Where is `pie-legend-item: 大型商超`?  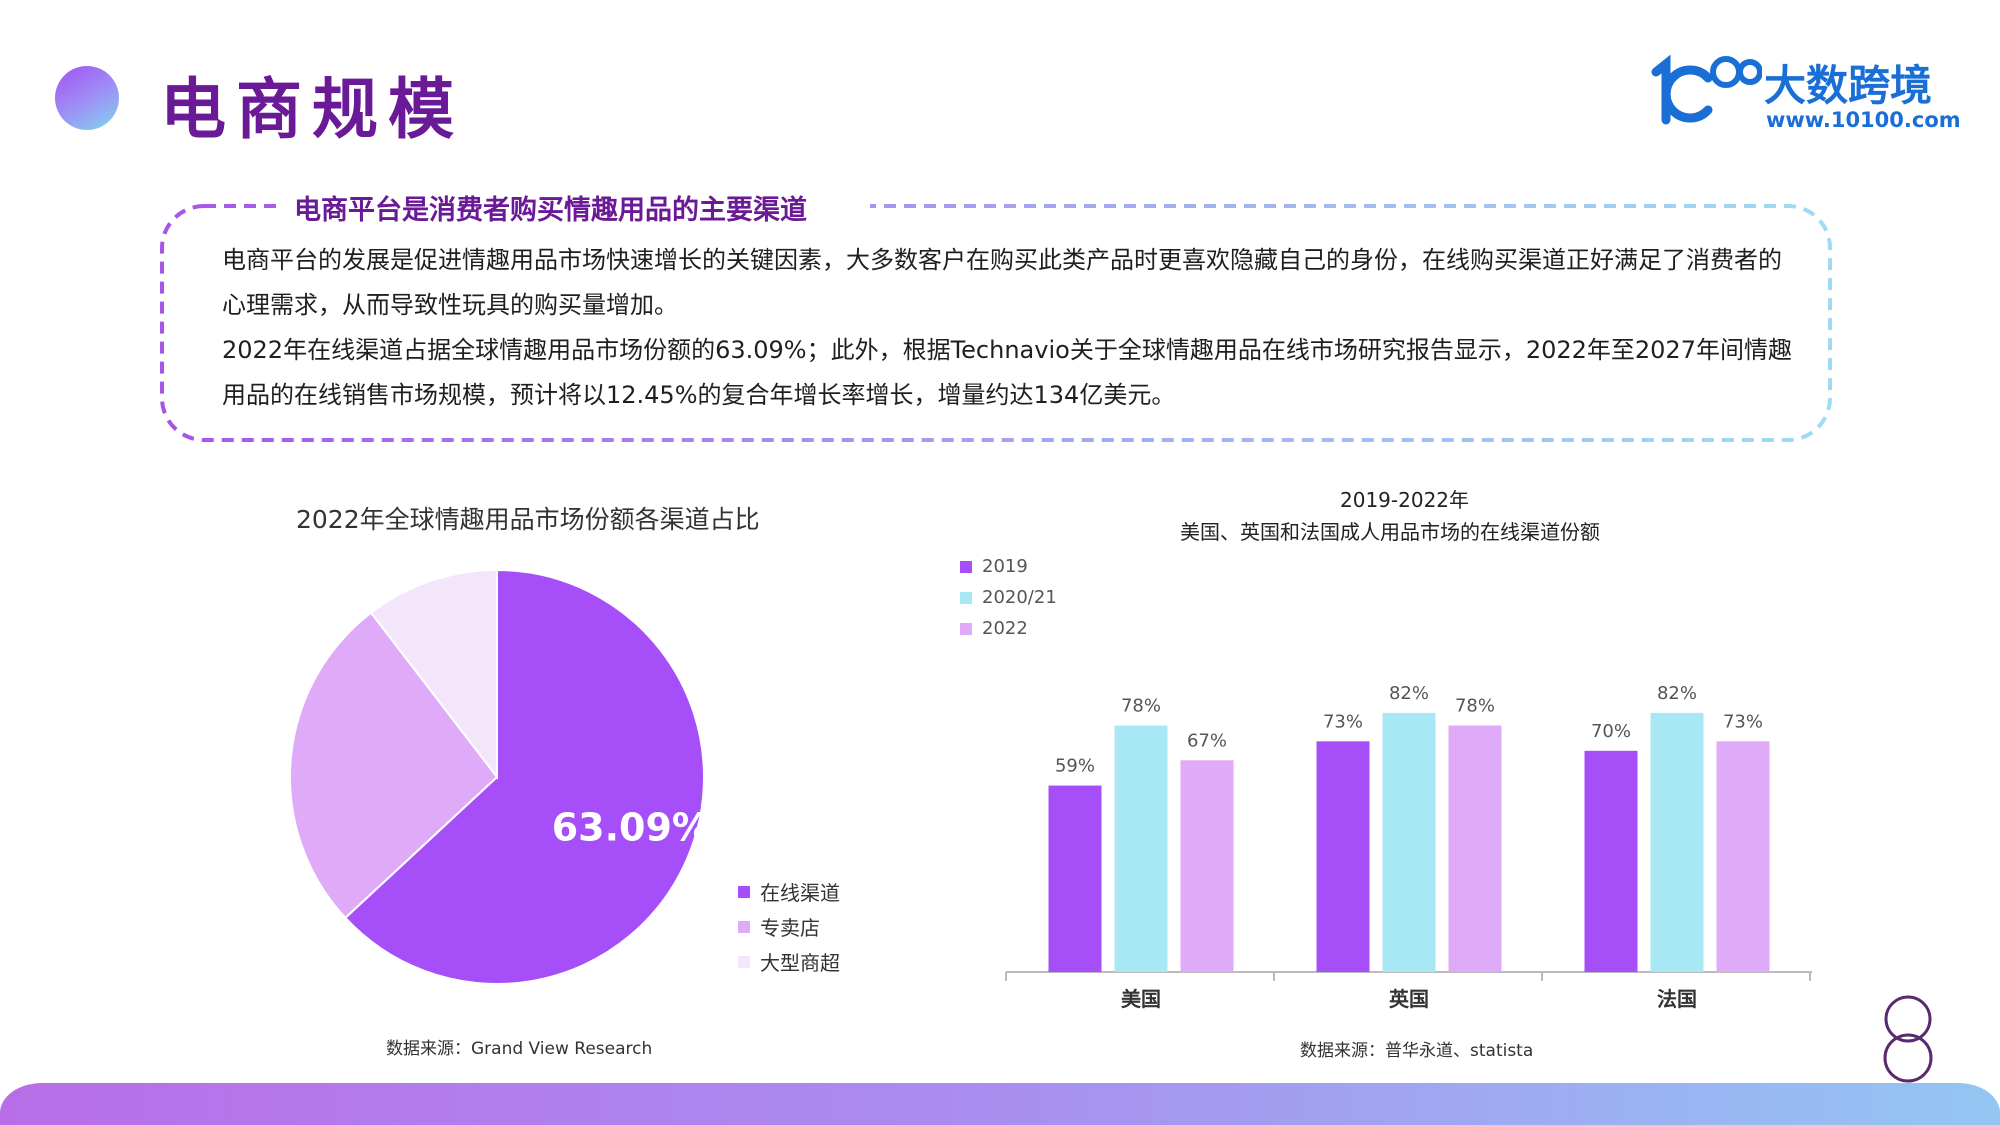
pie-legend-item: 大型商超 is located at coordinates (789, 961).